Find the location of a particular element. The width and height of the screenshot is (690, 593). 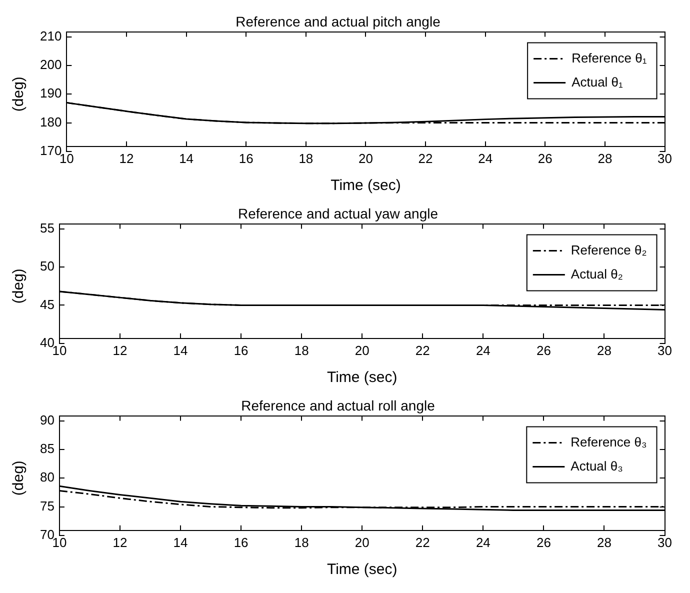

legend-label: Actual θ₃ is located at coordinates (596, 466).